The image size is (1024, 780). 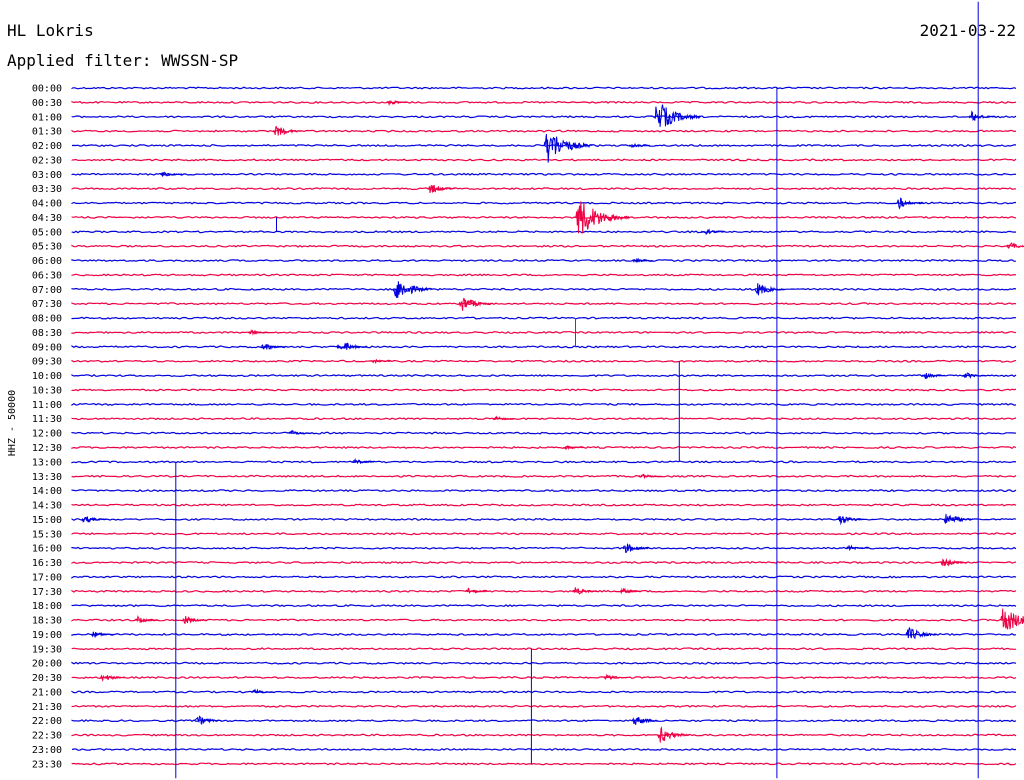 I want to click on time-tick-label: 11:30, so click(x=47, y=419).